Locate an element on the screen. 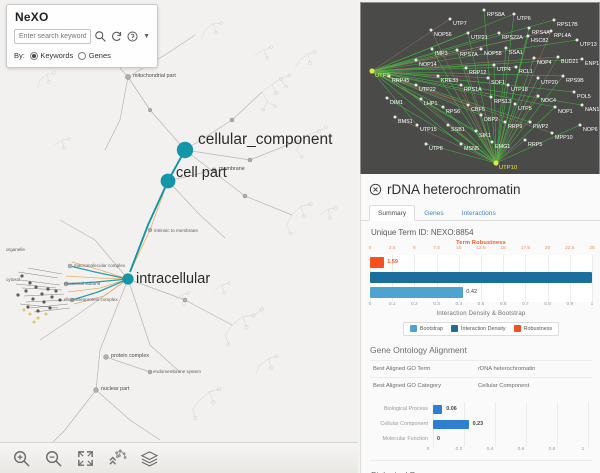 This screenshot has height=473, width=600. radio-genes-dot is located at coordinates (82, 55).